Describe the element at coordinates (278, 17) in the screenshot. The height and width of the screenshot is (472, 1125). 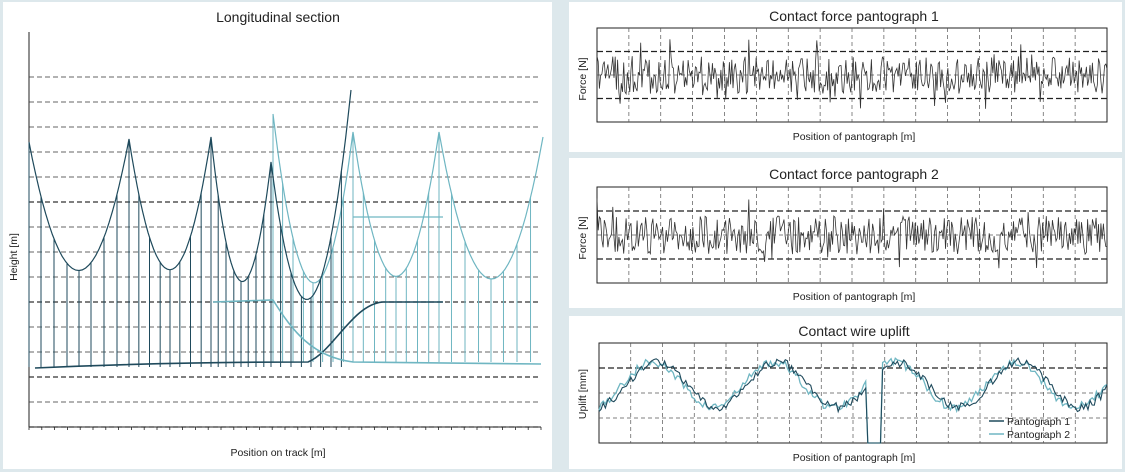
I see `chart-title: Longitudinal section` at that location.